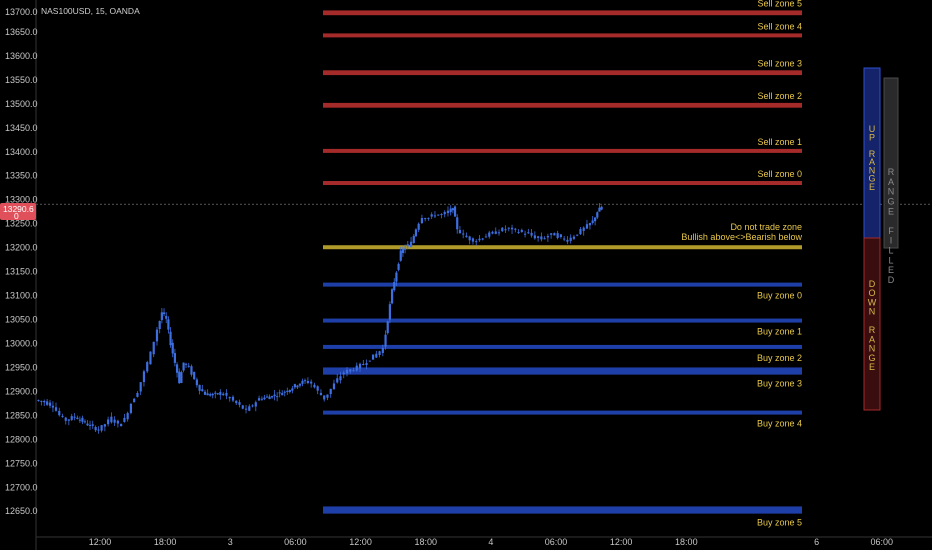  Describe the element at coordinates (890, 260) in the screenshot. I see `range-label-char: L` at that location.